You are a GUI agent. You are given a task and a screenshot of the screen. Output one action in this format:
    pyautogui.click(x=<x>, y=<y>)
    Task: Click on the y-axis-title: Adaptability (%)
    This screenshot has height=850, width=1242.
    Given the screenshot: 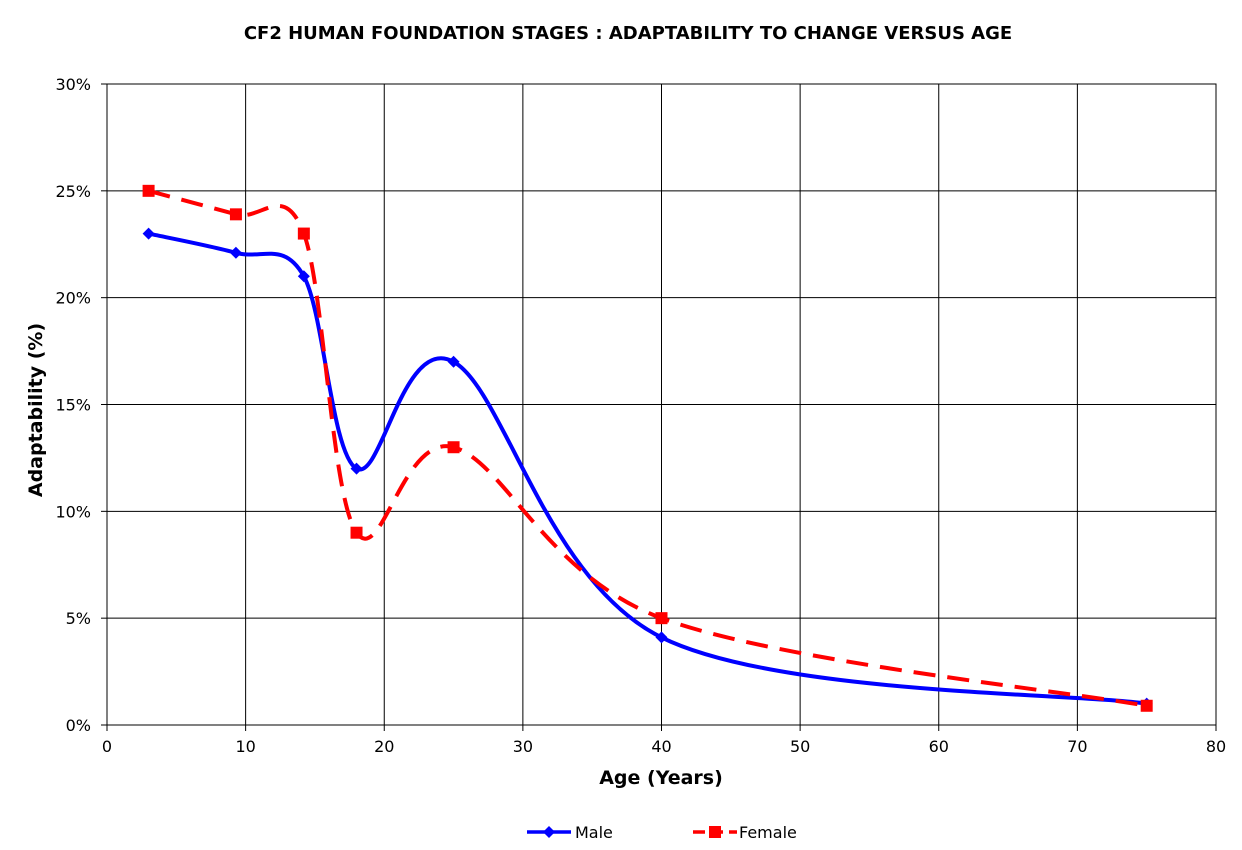 What is the action you would take?
    pyautogui.click(x=36, y=410)
    